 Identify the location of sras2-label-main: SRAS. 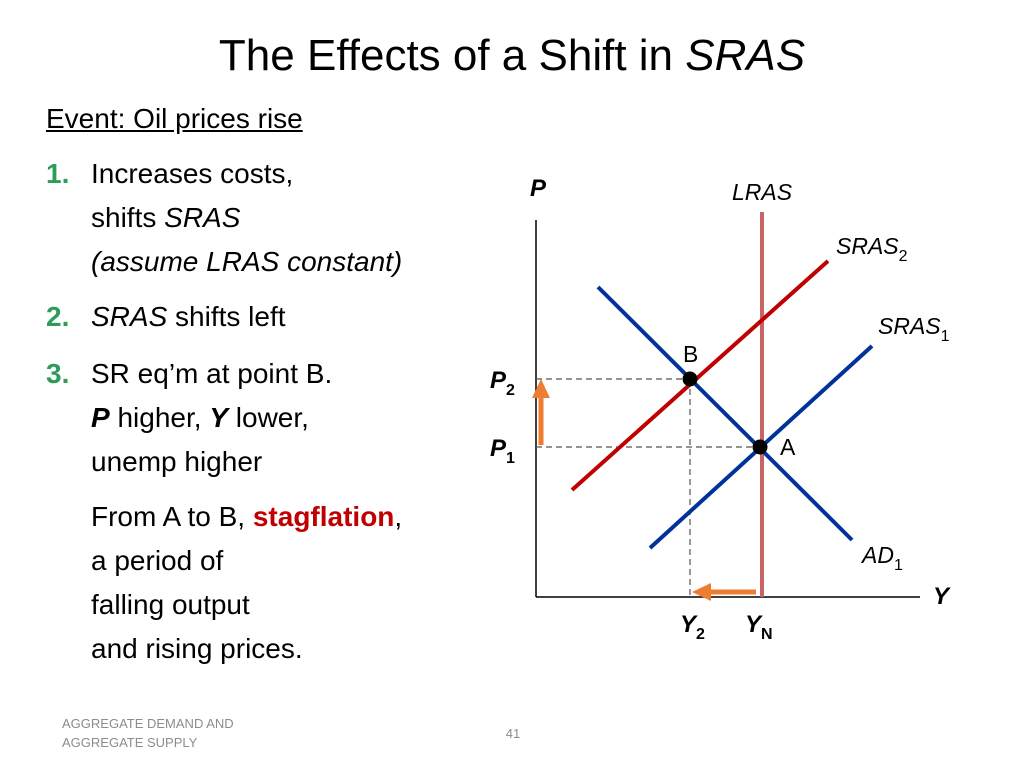
(867, 246).